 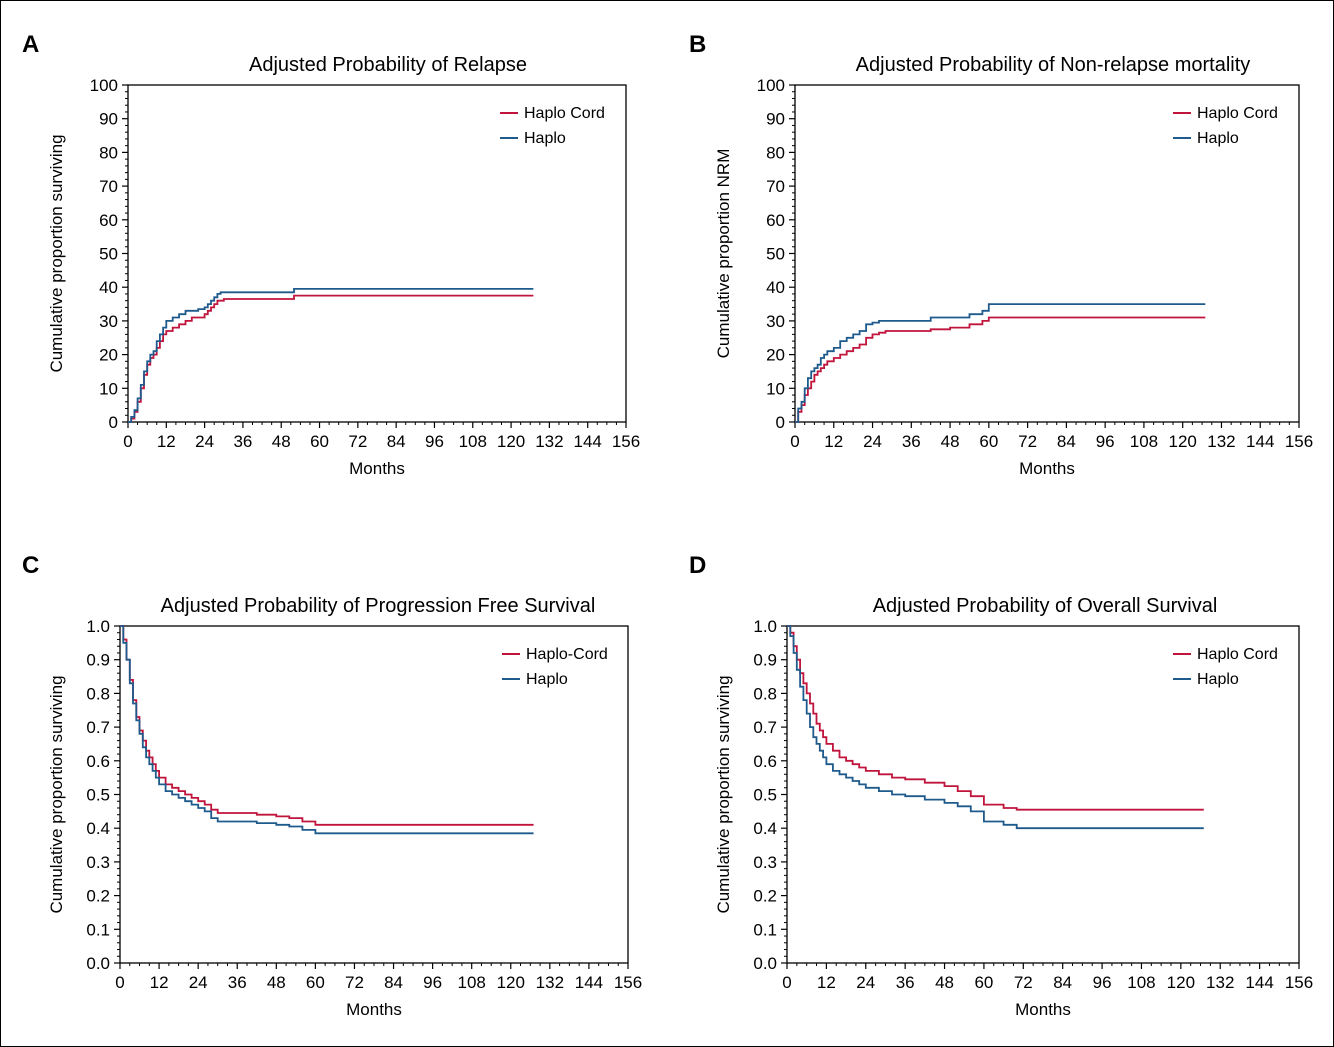 I want to click on legend-label-haplo-cord: Haplo-Cord, so click(x=567, y=654).